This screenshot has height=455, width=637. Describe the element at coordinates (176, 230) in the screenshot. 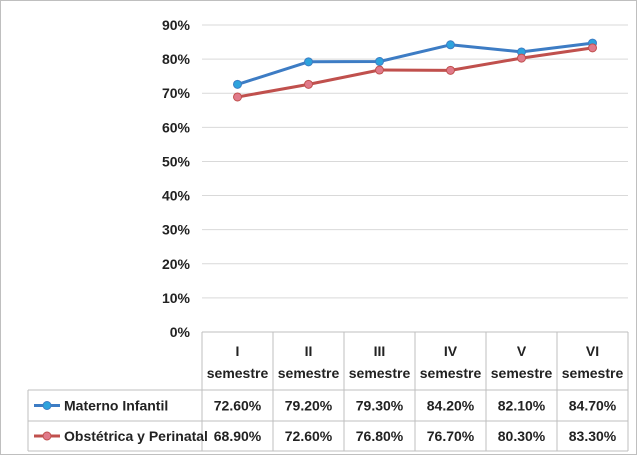

I see `y-tick-label: 30%` at that location.